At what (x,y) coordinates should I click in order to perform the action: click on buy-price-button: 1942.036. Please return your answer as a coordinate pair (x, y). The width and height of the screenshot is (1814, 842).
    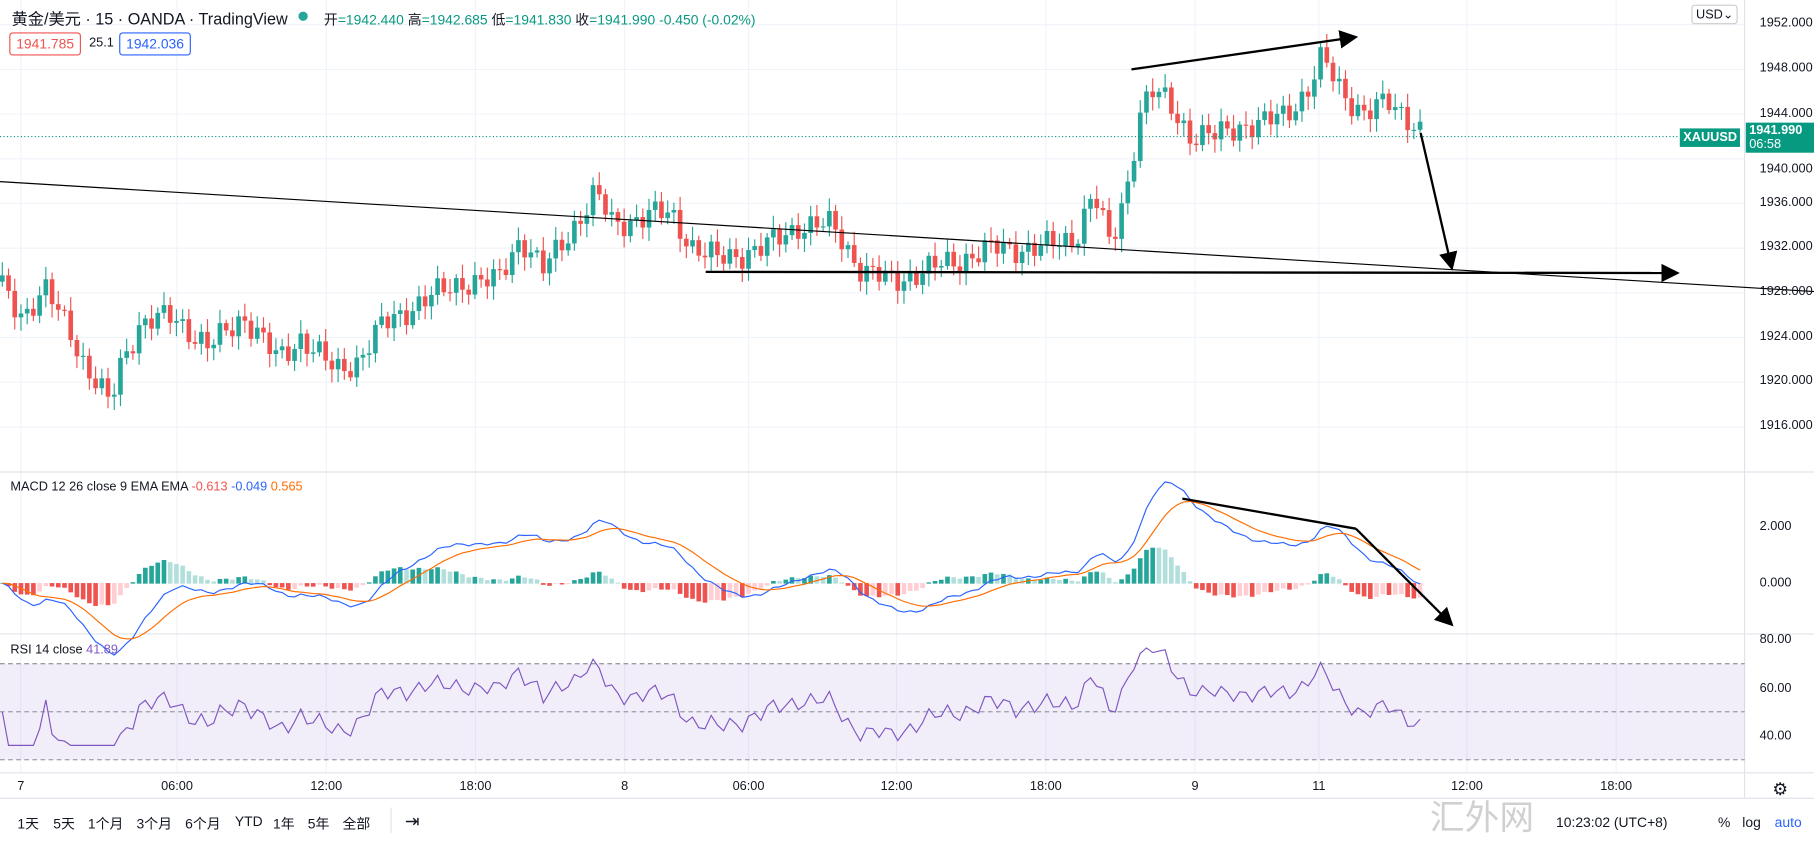
    Looking at the image, I should click on (155, 44).